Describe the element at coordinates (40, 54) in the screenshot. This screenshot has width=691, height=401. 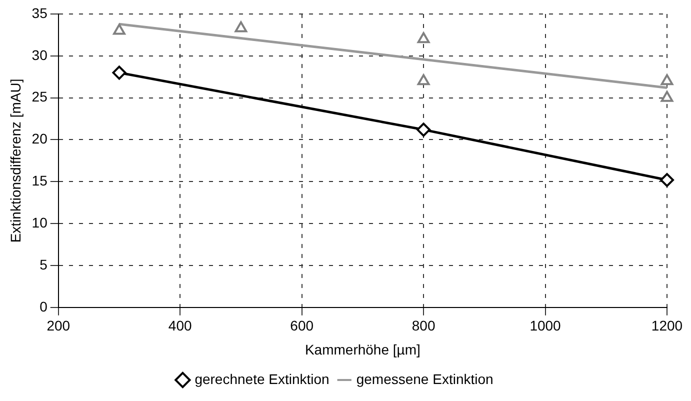
I see `y-tick-label: 30` at that location.